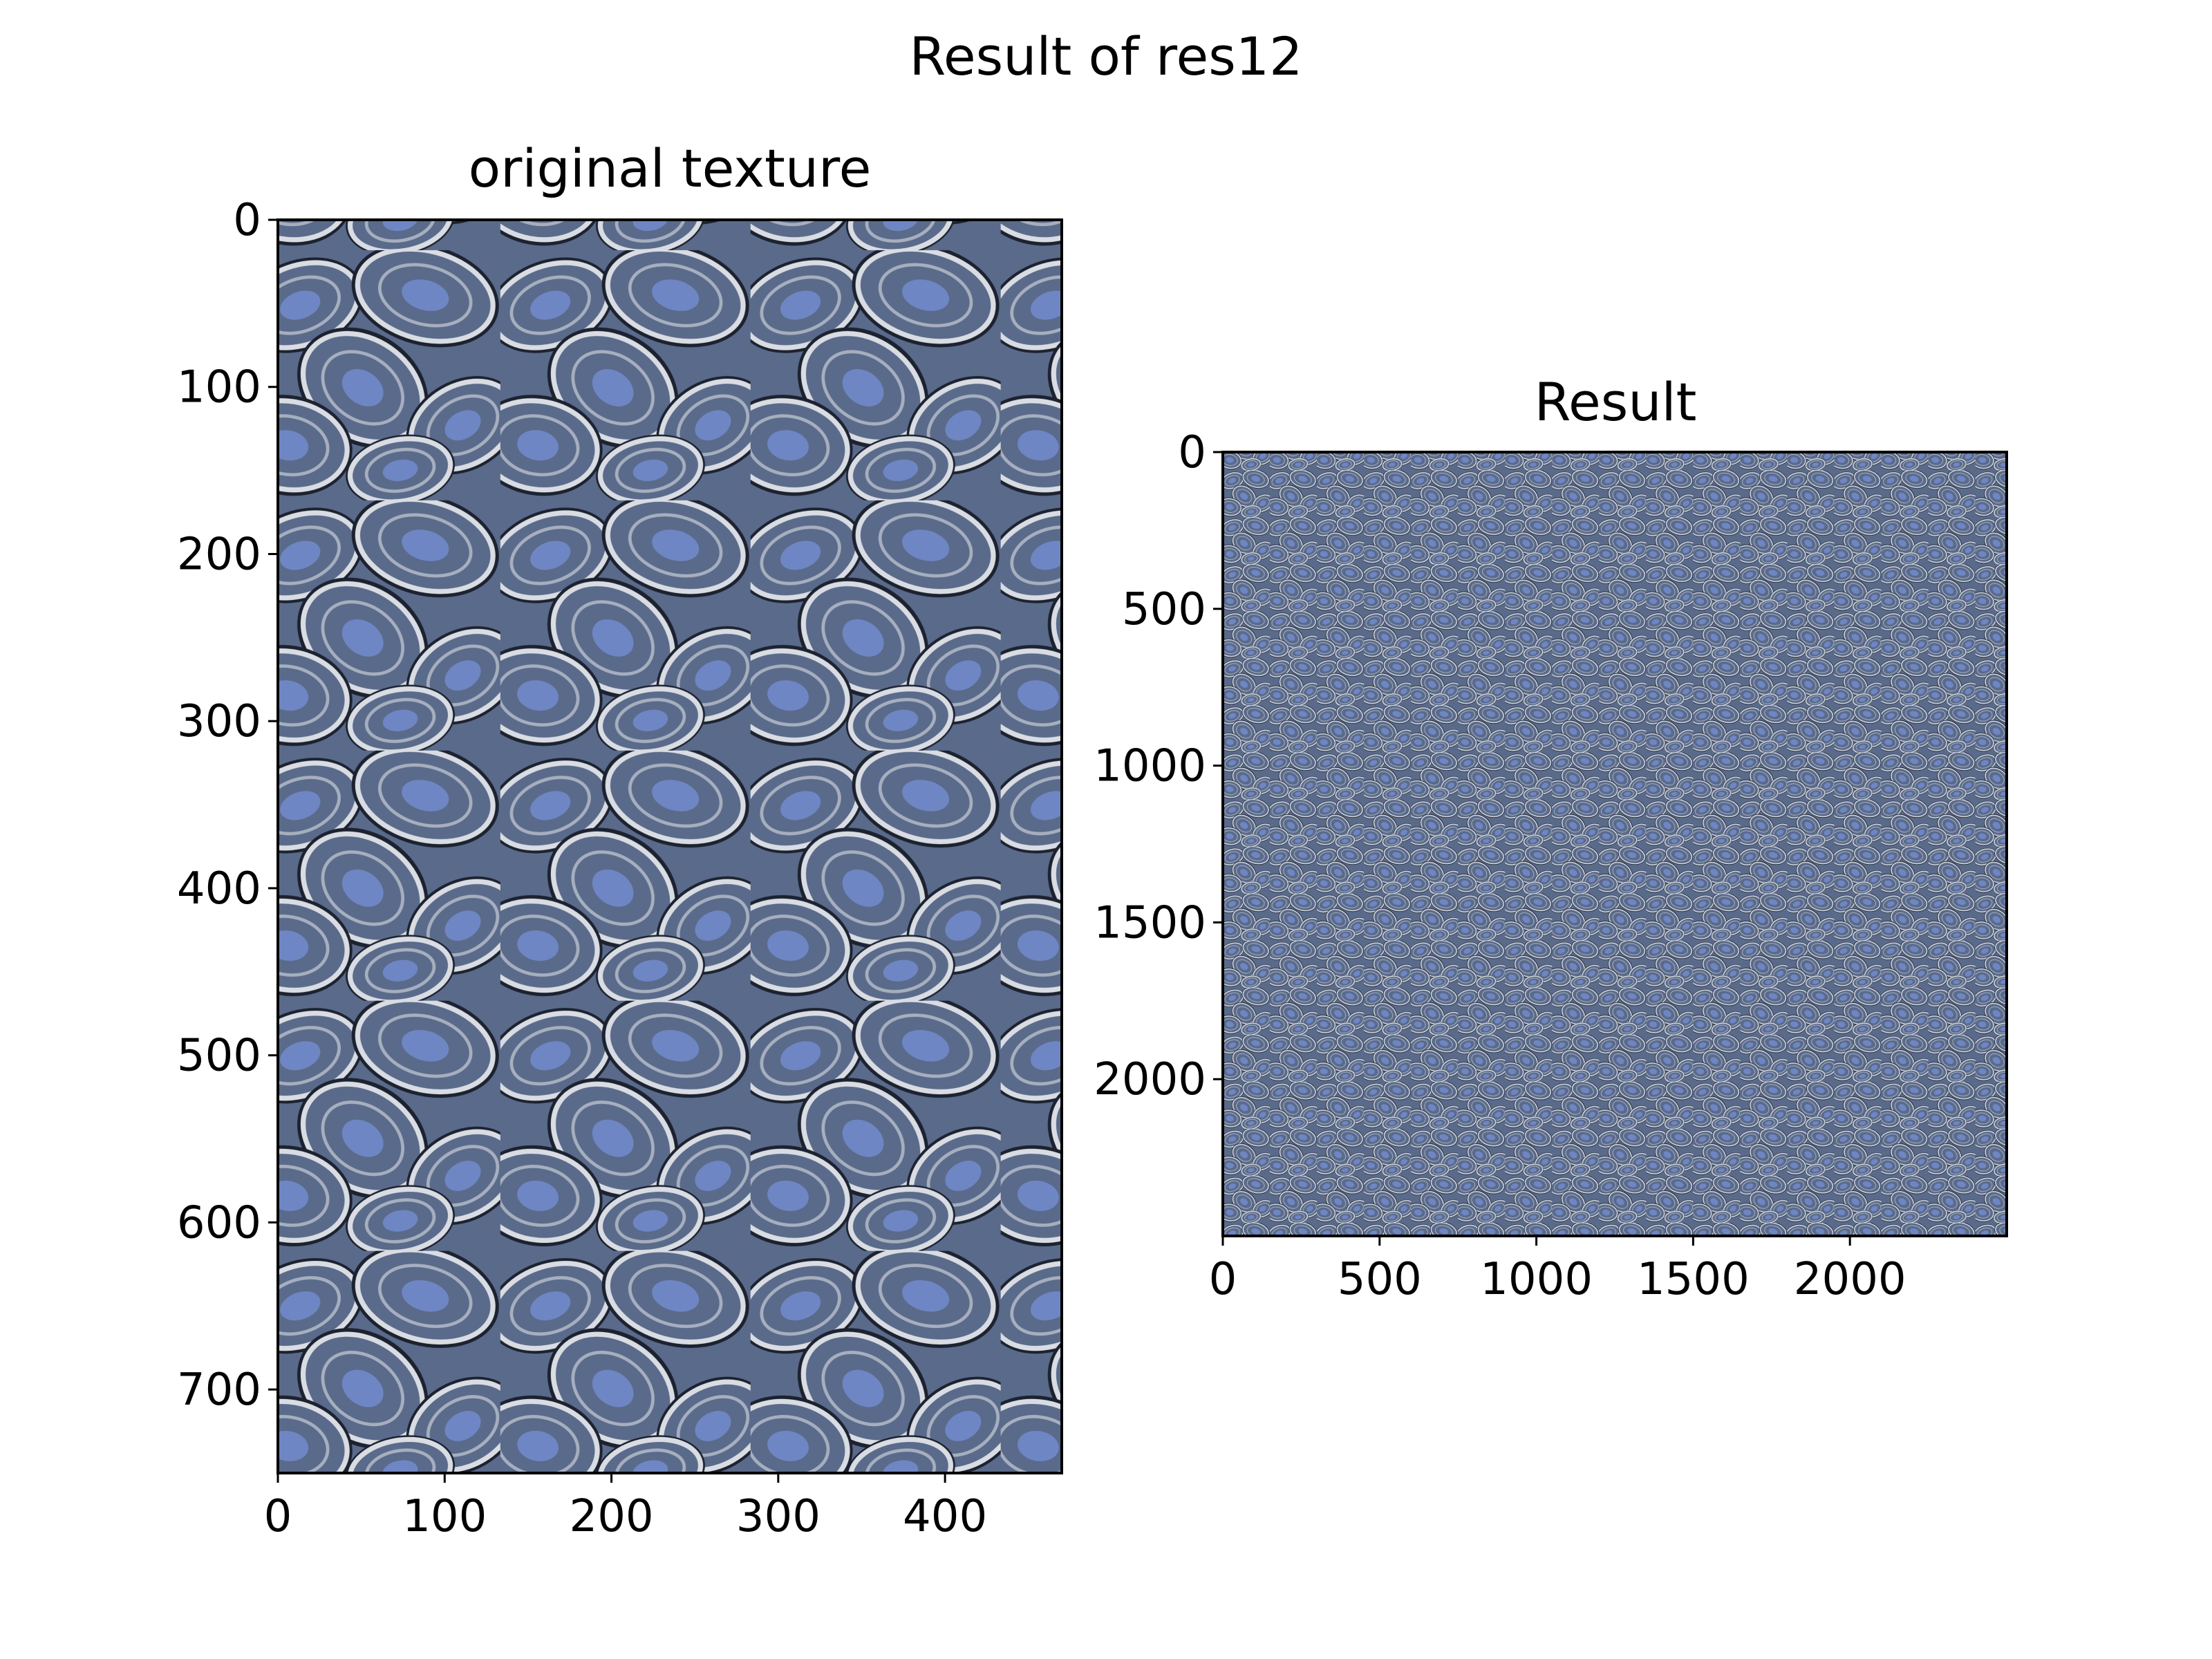 This screenshot has width=2212, height=1659. Describe the element at coordinates (779, 1516) in the screenshot. I see `x-tick-label: 300` at that location.